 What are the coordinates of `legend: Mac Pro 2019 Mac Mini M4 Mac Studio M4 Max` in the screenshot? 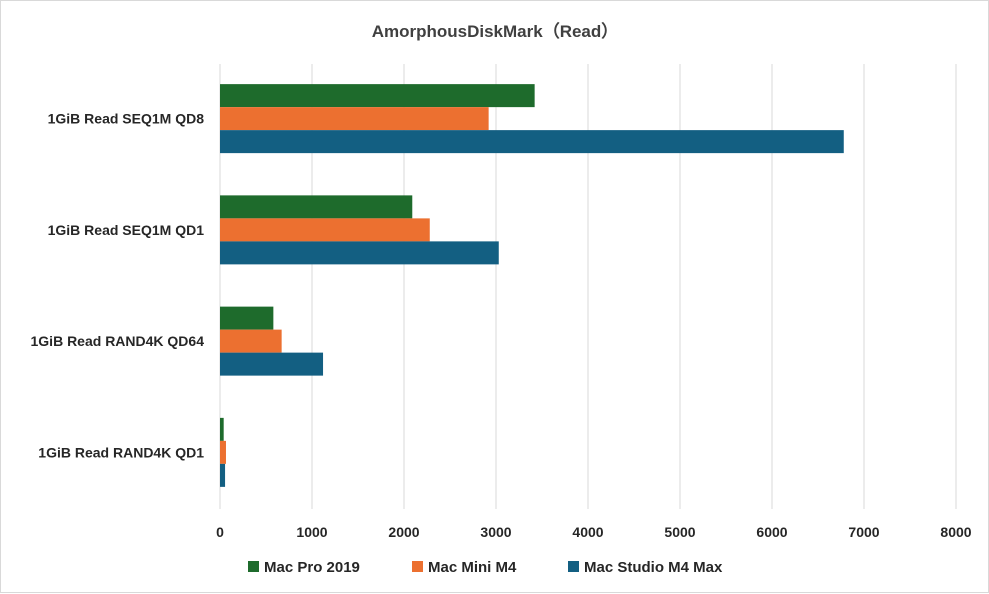 It's located at (485, 567).